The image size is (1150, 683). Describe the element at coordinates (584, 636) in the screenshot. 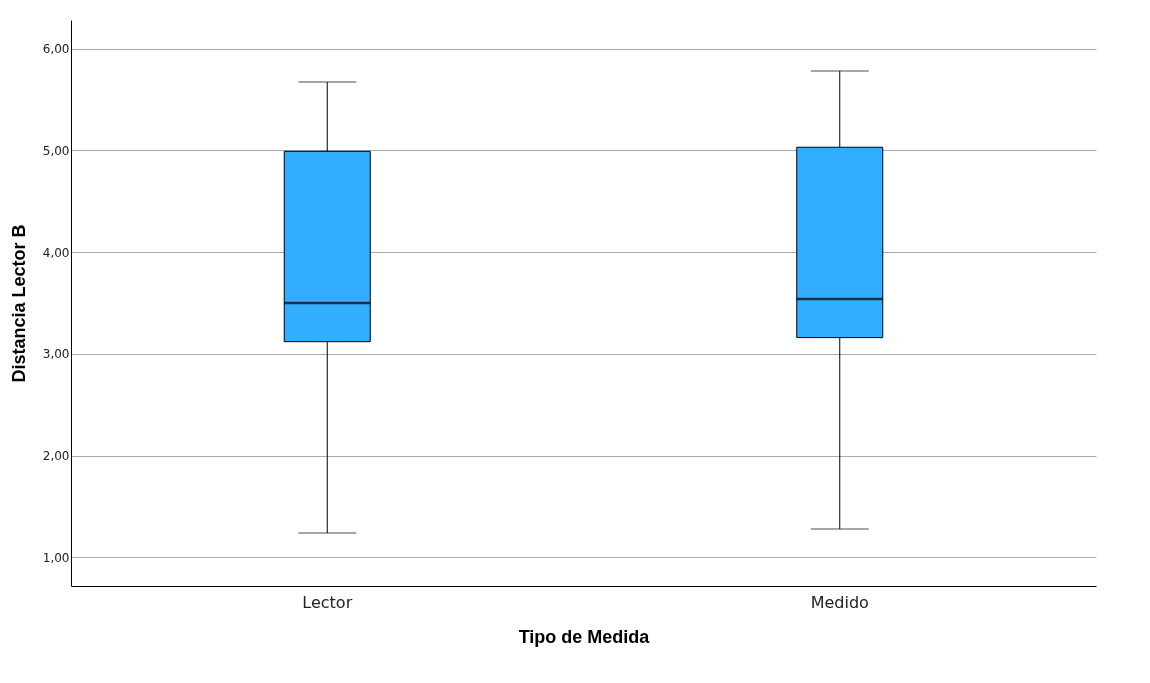

I see `x-axis-title: Tipo de Medida` at that location.